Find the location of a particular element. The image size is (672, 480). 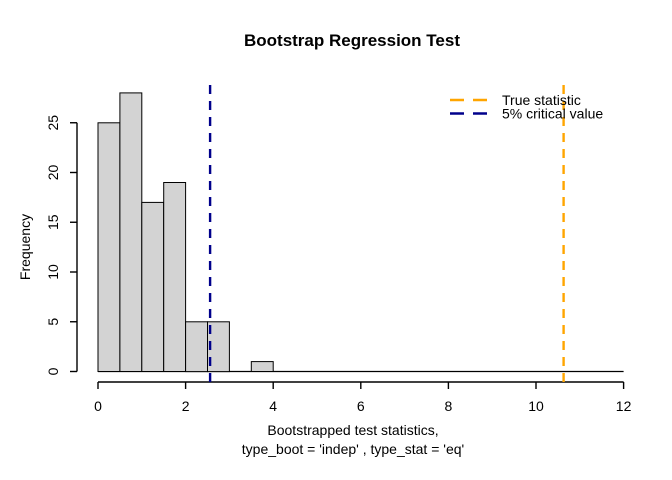

x-tick-label: 0 is located at coordinates (98, 406).